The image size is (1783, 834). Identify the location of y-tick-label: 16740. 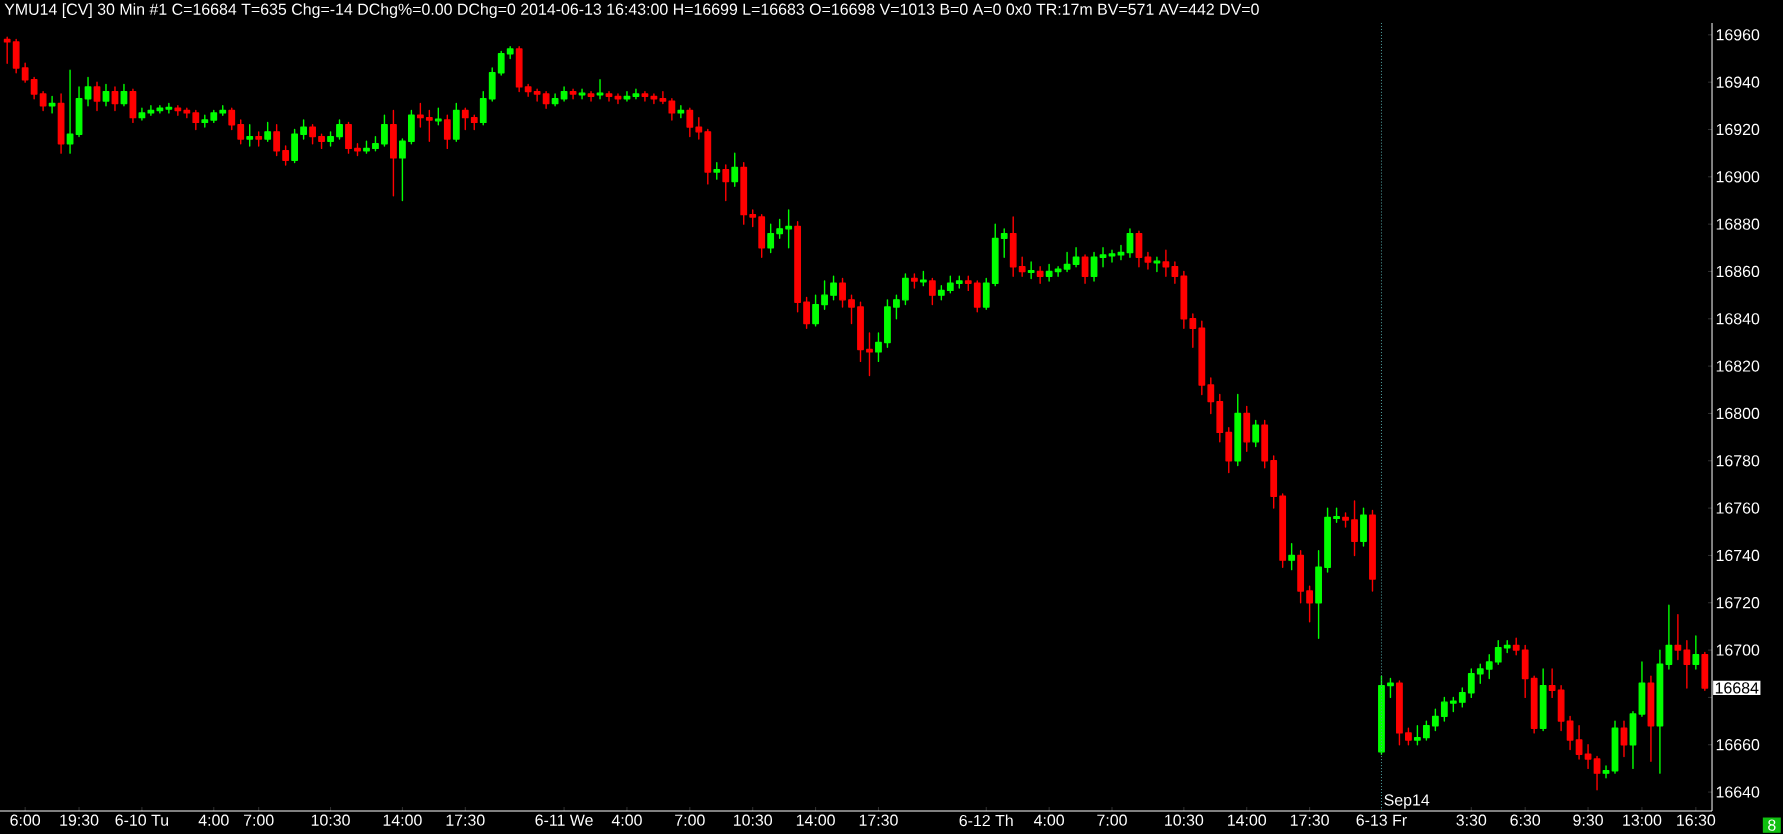
(1738, 555).